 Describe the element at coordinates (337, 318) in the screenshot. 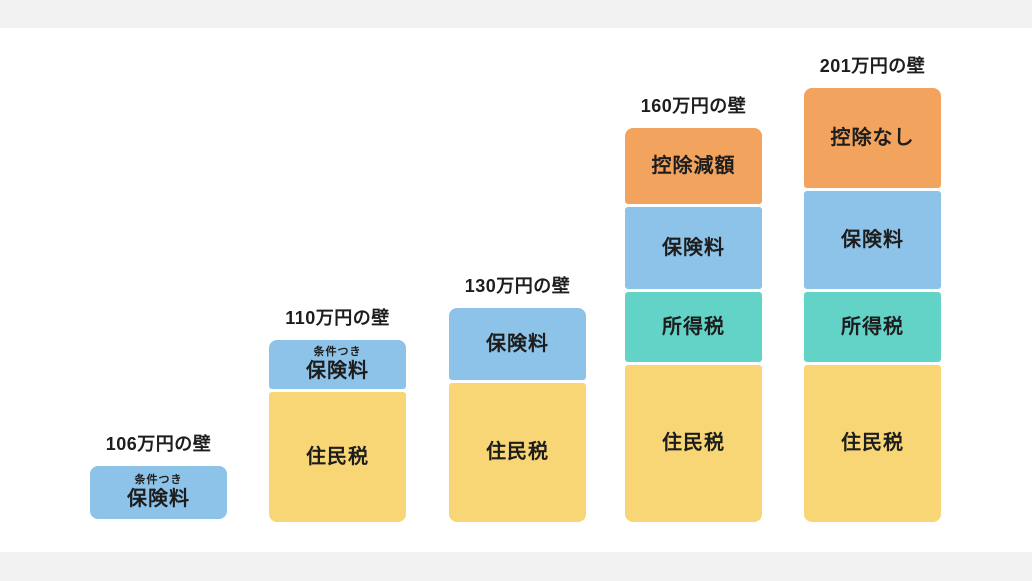

I see `bar-title: 110万円の壁` at that location.